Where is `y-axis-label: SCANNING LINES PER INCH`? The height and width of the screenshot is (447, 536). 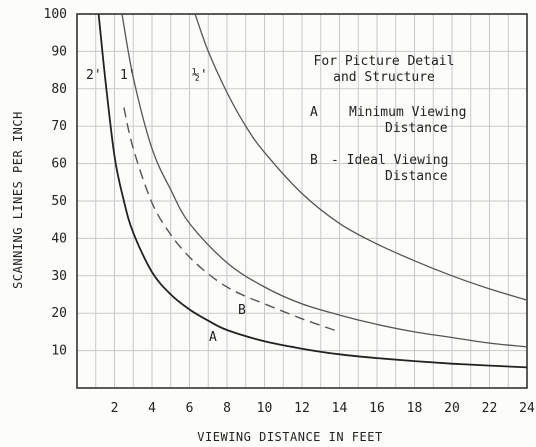
y-axis-label: SCANNING LINES PER INCH is located at coordinates (18, 200).